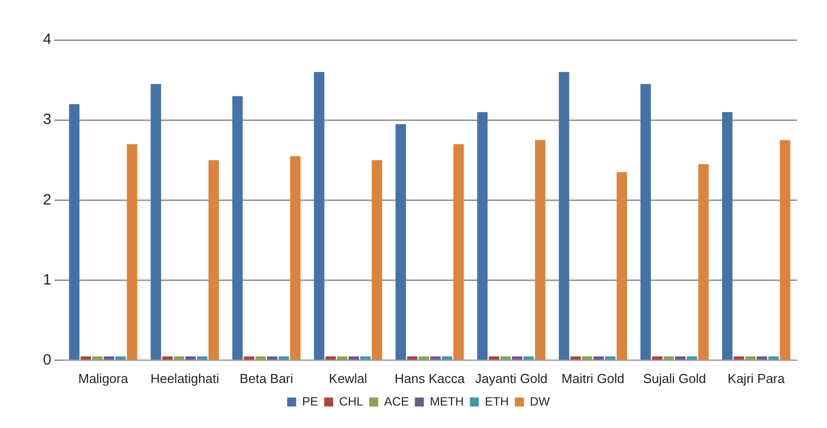 This screenshot has width=827, height=428. I want to click on x-tick-label: Heelatighati, so click(185, 378).